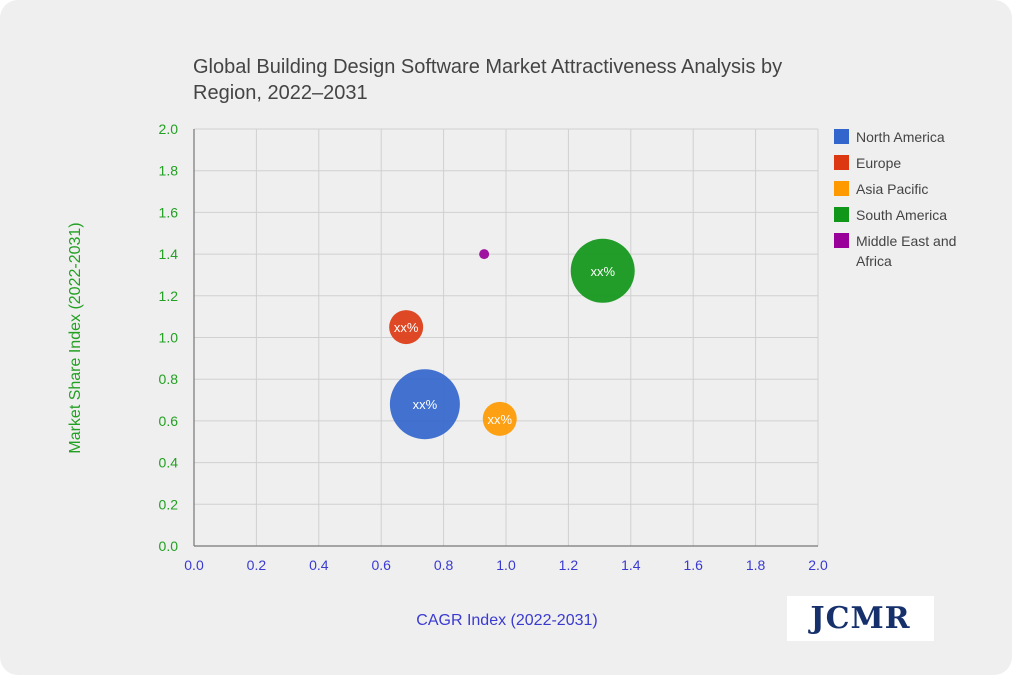 The image size is (1012, 675). What do you see at coordinates (693, 565) in the screenshot?
I see `x-tick-label: 1.6` at bounding box center [693, 565].